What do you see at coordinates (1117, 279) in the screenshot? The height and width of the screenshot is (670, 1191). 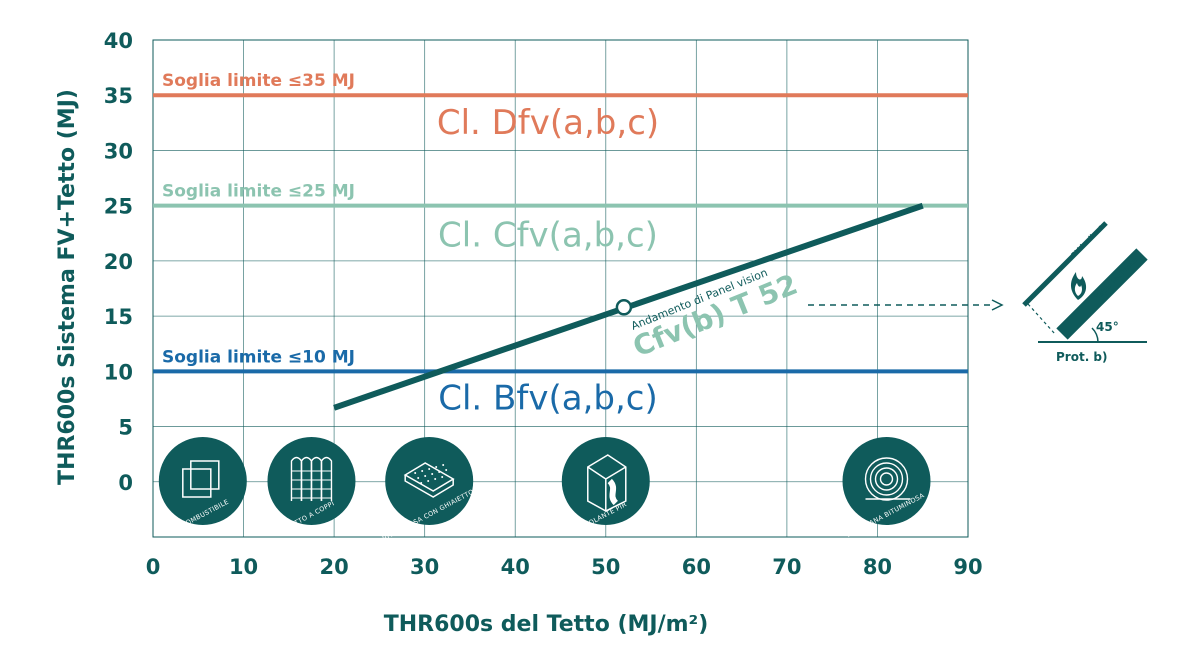 I see `diagram-roof-label: Tetto inclinato` at bounding box center [1117, 279].